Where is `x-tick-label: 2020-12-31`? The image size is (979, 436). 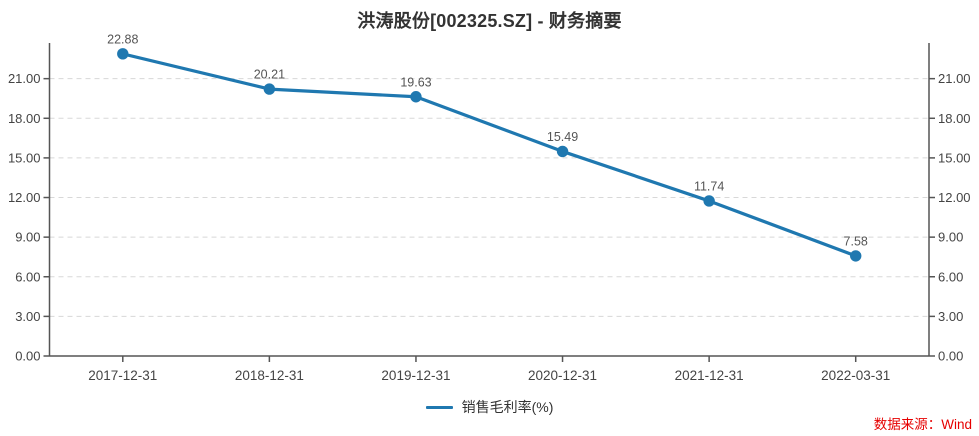
x-tick-label: 2020-12-31 is located at coordinates (562, 375).